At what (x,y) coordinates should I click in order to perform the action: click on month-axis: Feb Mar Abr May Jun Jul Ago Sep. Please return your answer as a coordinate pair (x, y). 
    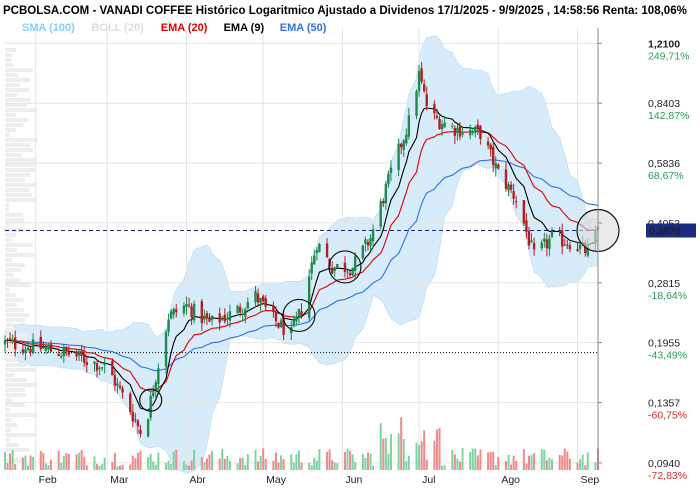
    Looking at the image, I should click on (319, 480).